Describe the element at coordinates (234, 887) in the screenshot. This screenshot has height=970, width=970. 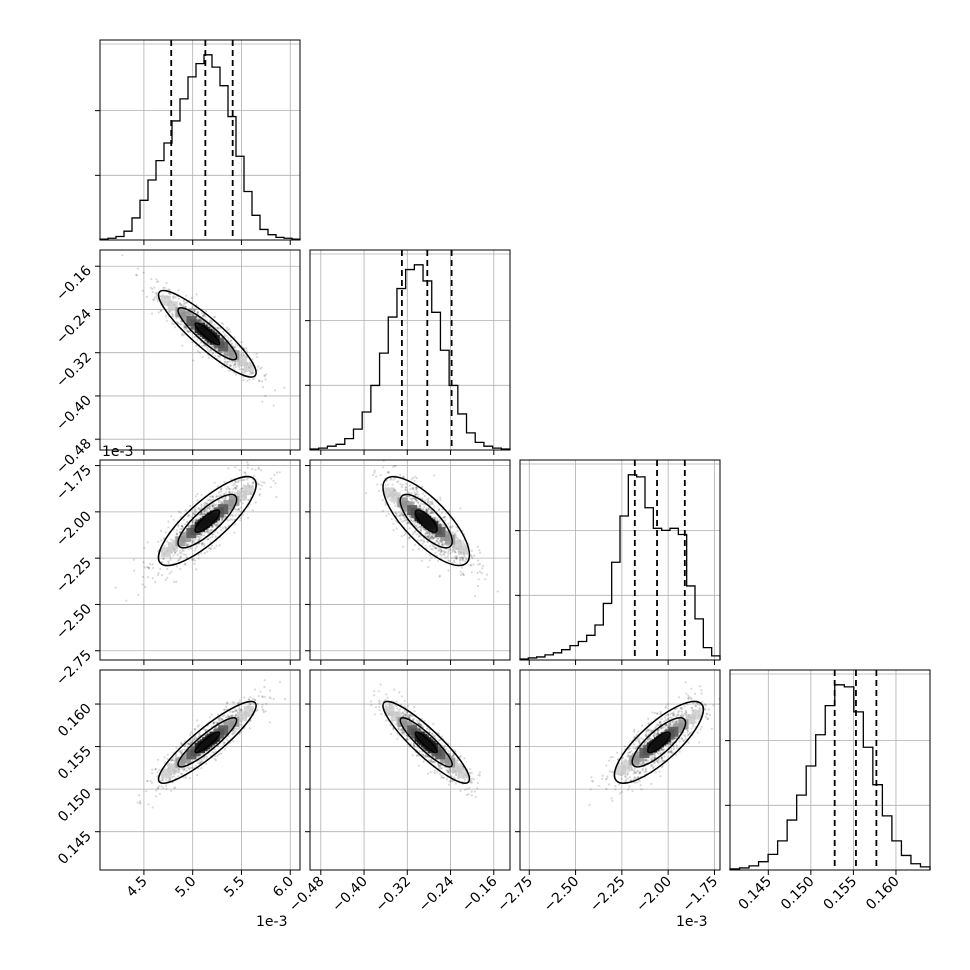
I see `x-tick-label: 5.5` at that location.